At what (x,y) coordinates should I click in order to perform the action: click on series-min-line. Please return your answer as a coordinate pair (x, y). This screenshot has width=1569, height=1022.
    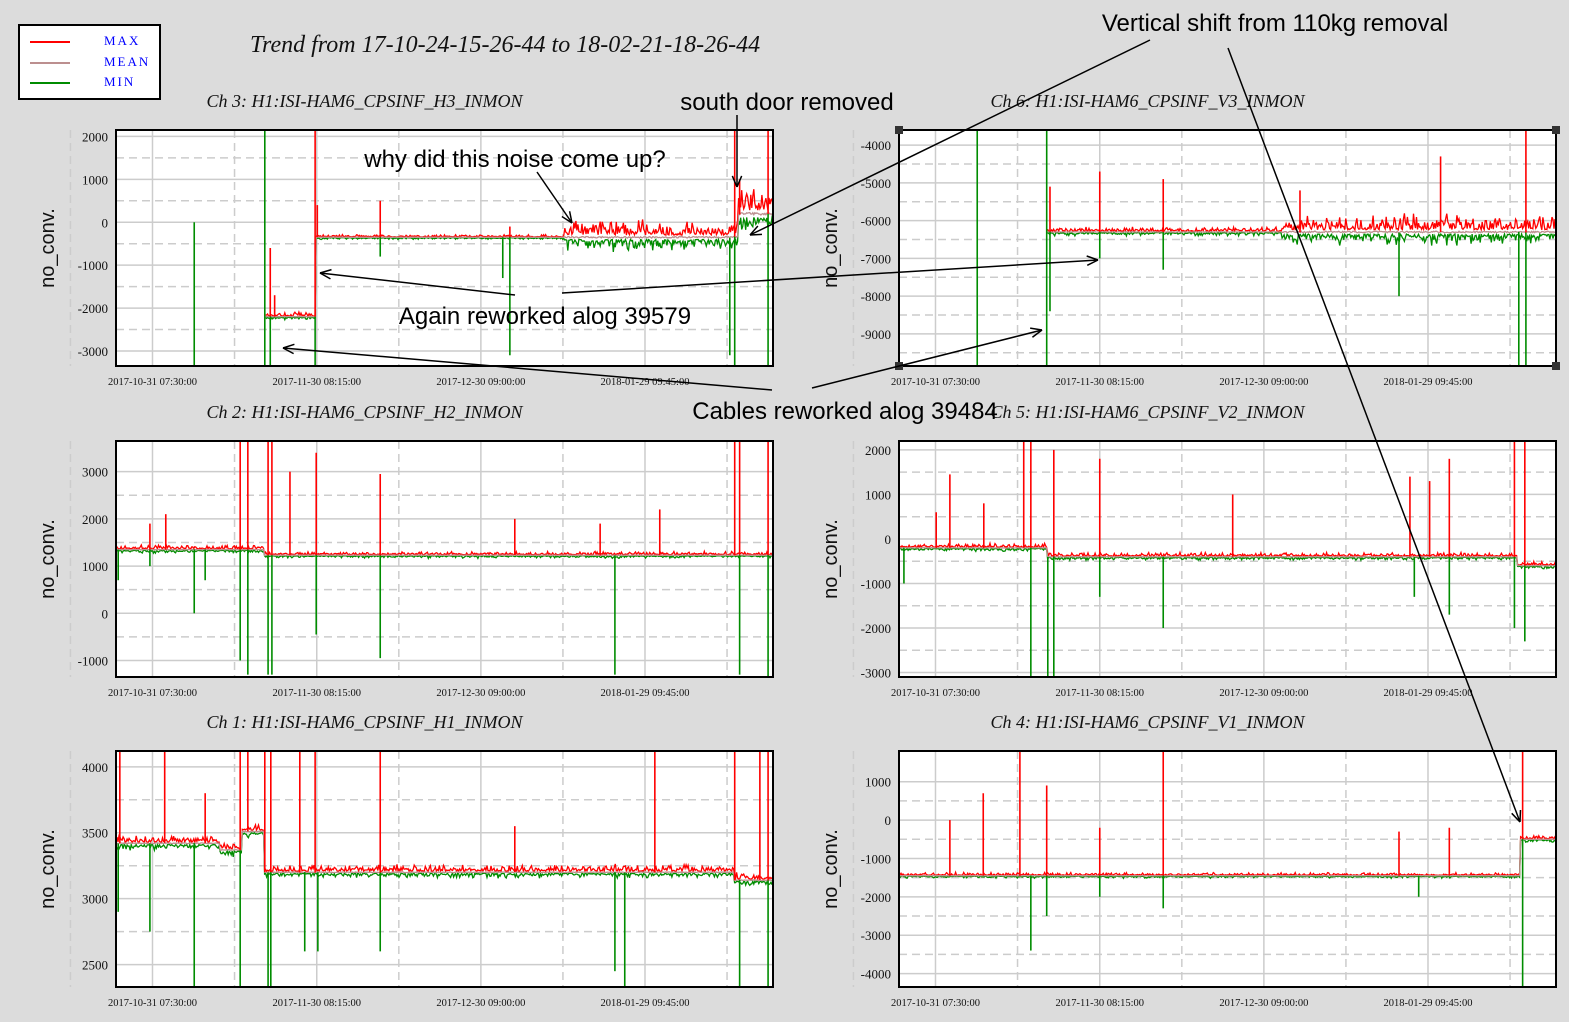
    Looking at the image, I should click on (1302, 238).